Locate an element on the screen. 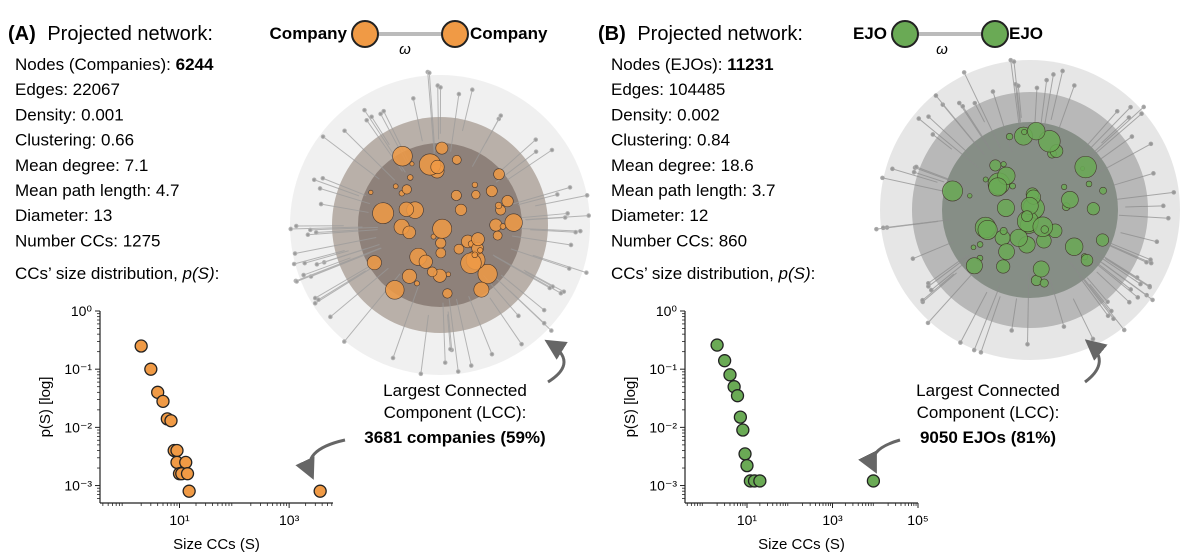  stat-label: Clustering: is located at coordinates (58, 140).